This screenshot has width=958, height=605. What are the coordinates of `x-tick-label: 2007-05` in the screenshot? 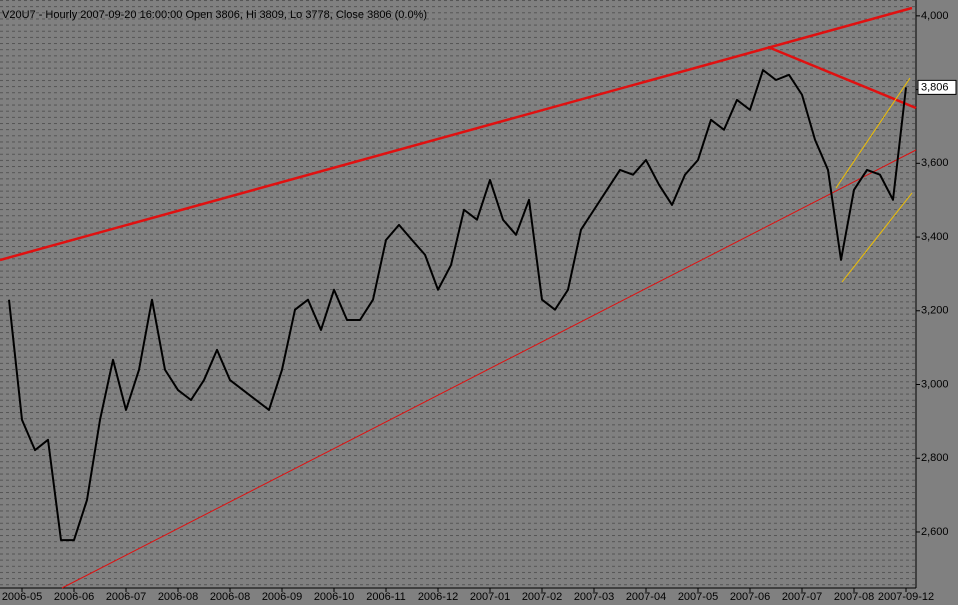 It's located at (698, 597).